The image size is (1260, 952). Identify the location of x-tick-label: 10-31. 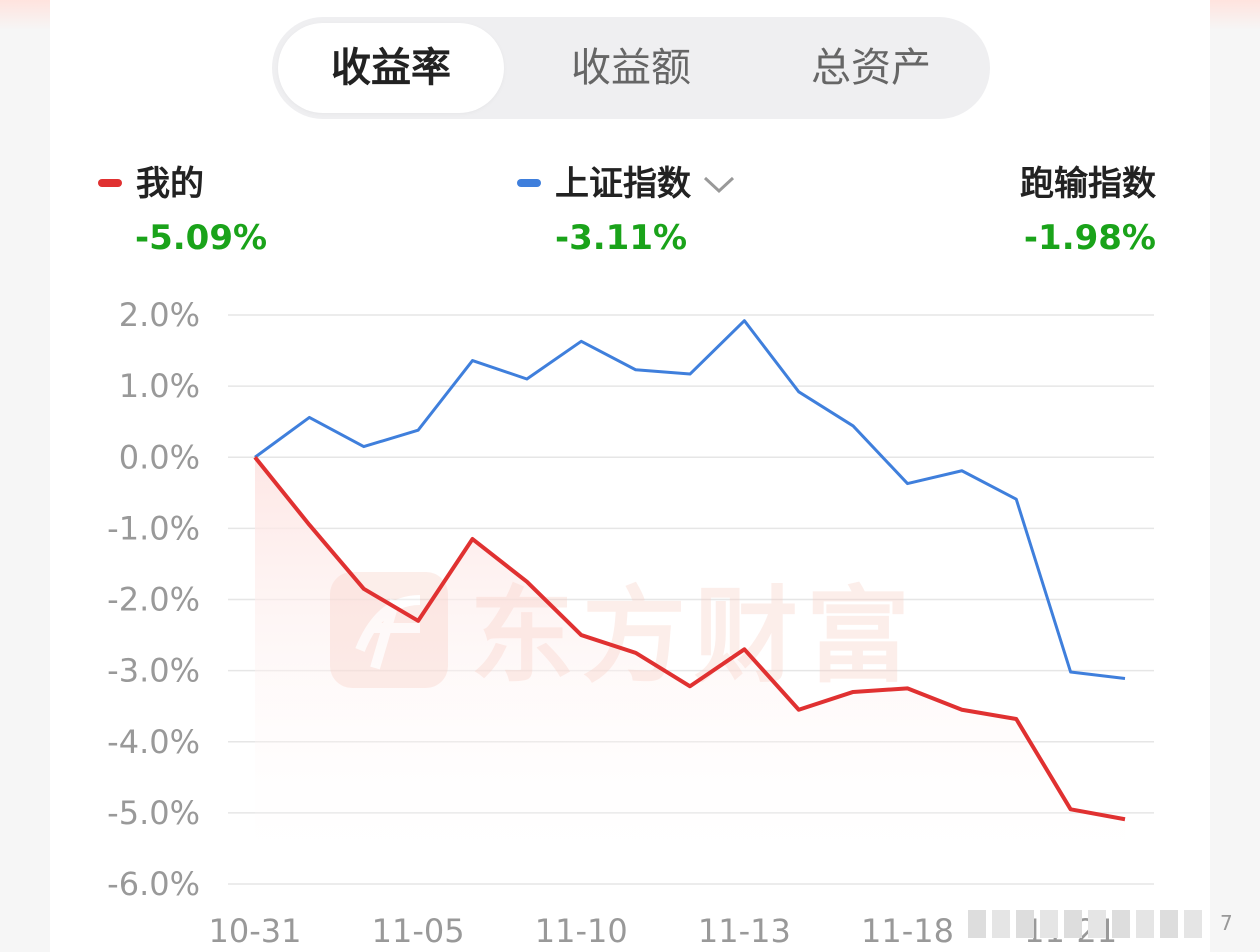
(255, 931).